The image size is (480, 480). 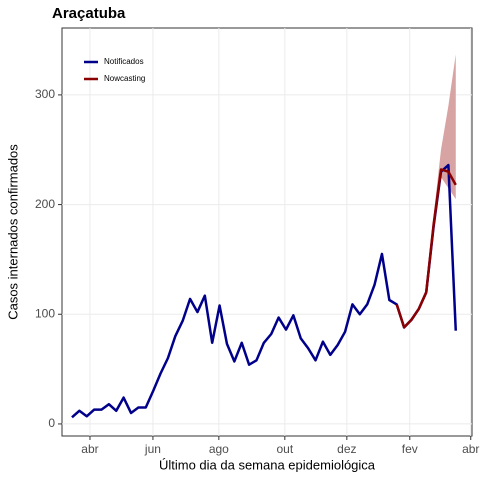 I want to click on x-tick-label: fev, so click(x=410, y=449).